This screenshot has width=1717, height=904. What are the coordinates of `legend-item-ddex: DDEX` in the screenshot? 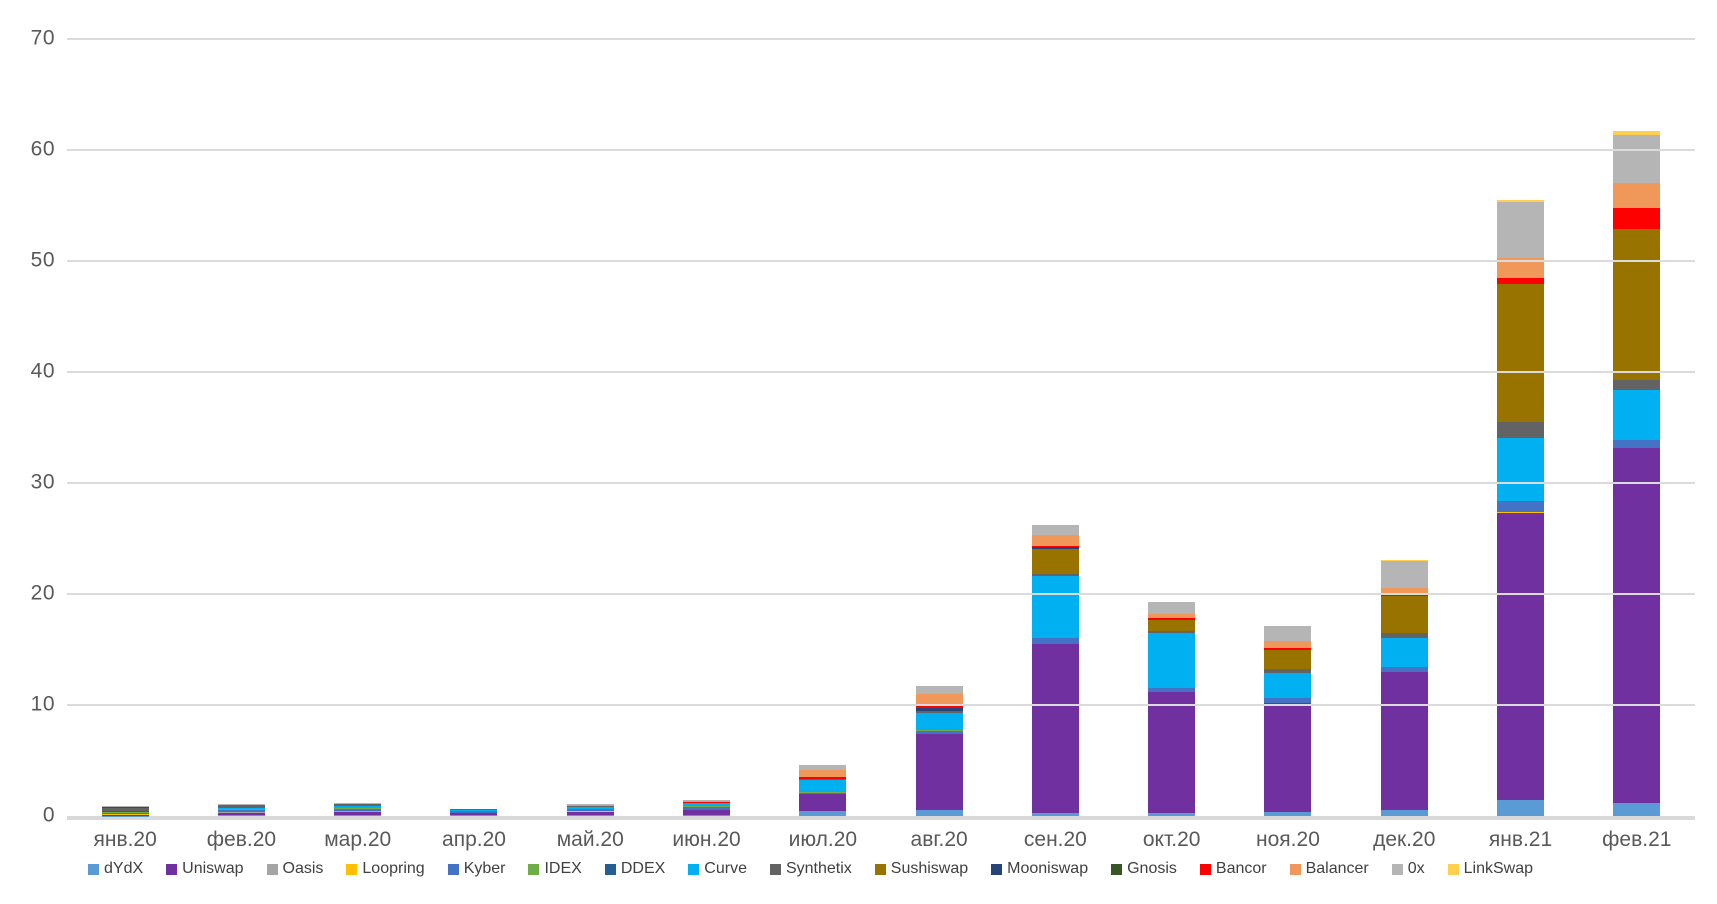 It's located at (635, 869).